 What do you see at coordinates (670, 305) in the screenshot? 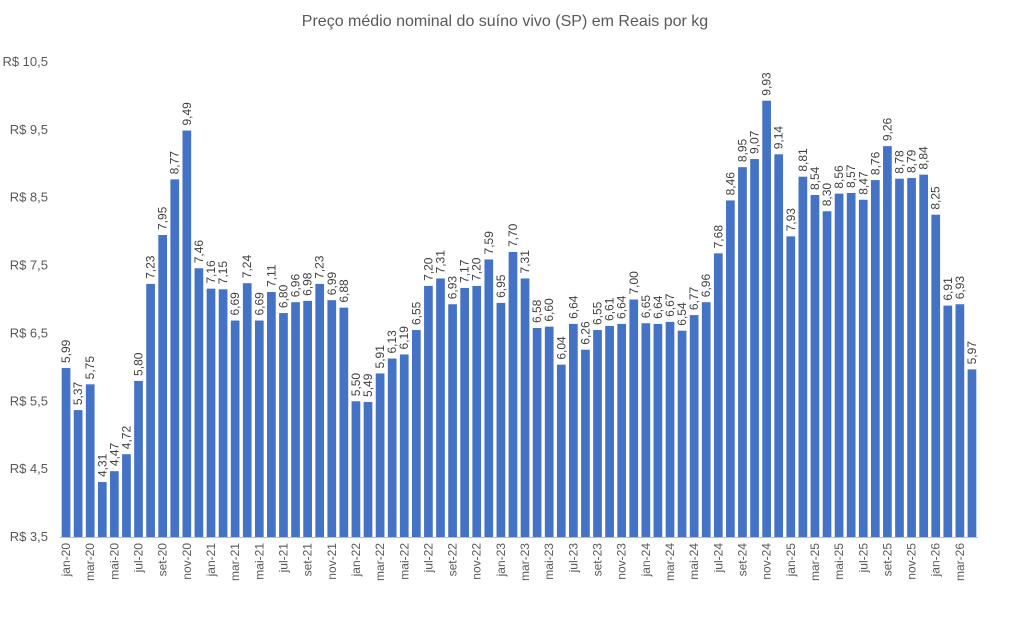
I see `data-label: 6,67` at bounding box center [670, 305].